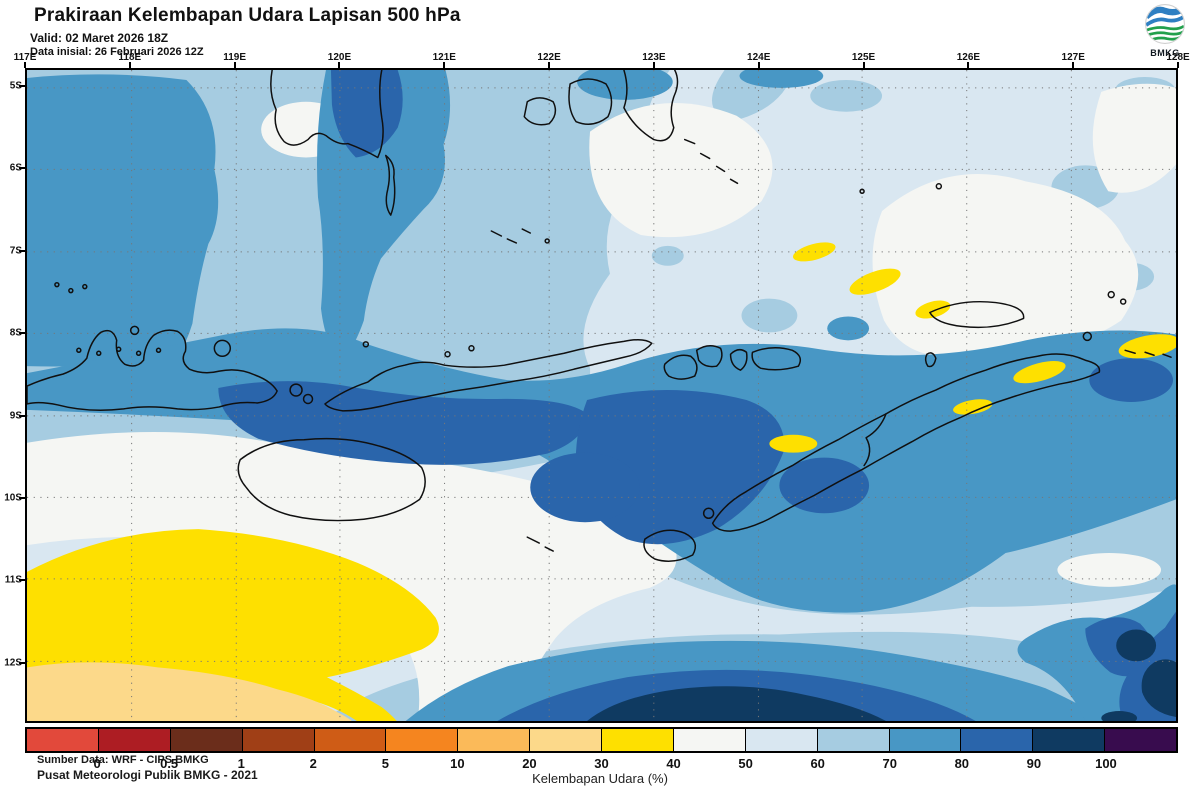  Describe the element at coordinates (529, 763) in the screenshot. I see `colorbar-tick-20: 20` at that location.